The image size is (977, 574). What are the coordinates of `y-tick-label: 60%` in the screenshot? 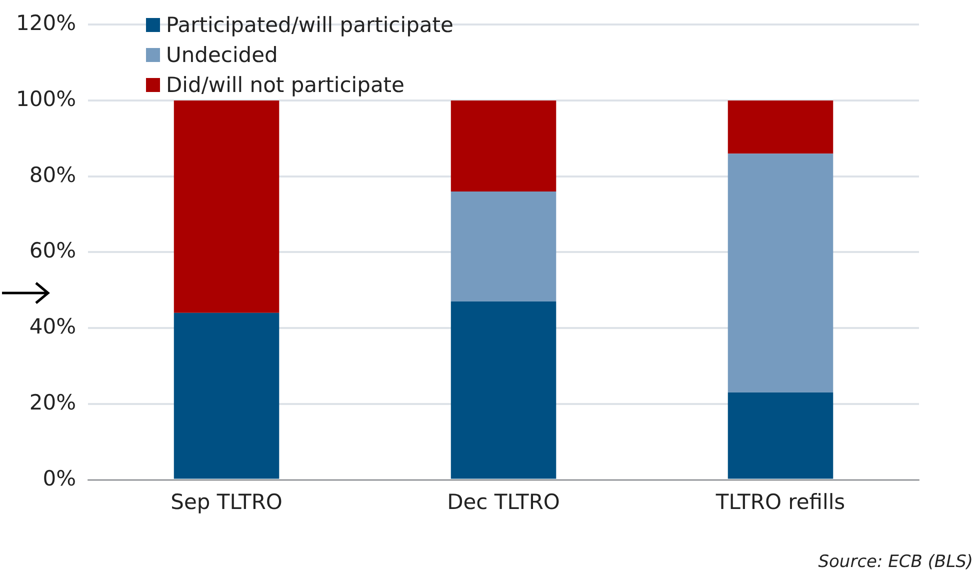 It's located at (52, 250).